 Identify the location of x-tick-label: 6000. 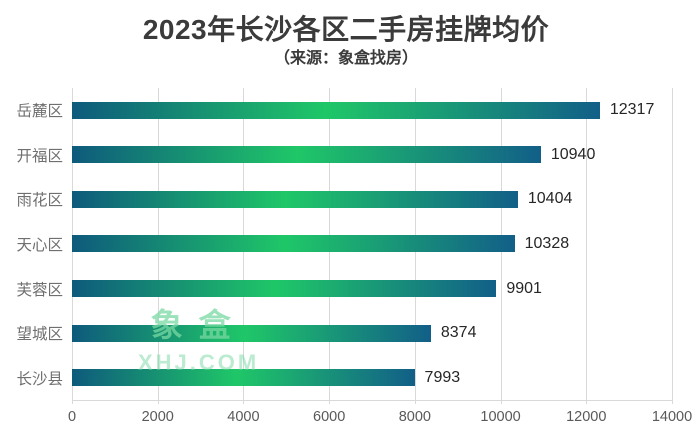
(329, 417).